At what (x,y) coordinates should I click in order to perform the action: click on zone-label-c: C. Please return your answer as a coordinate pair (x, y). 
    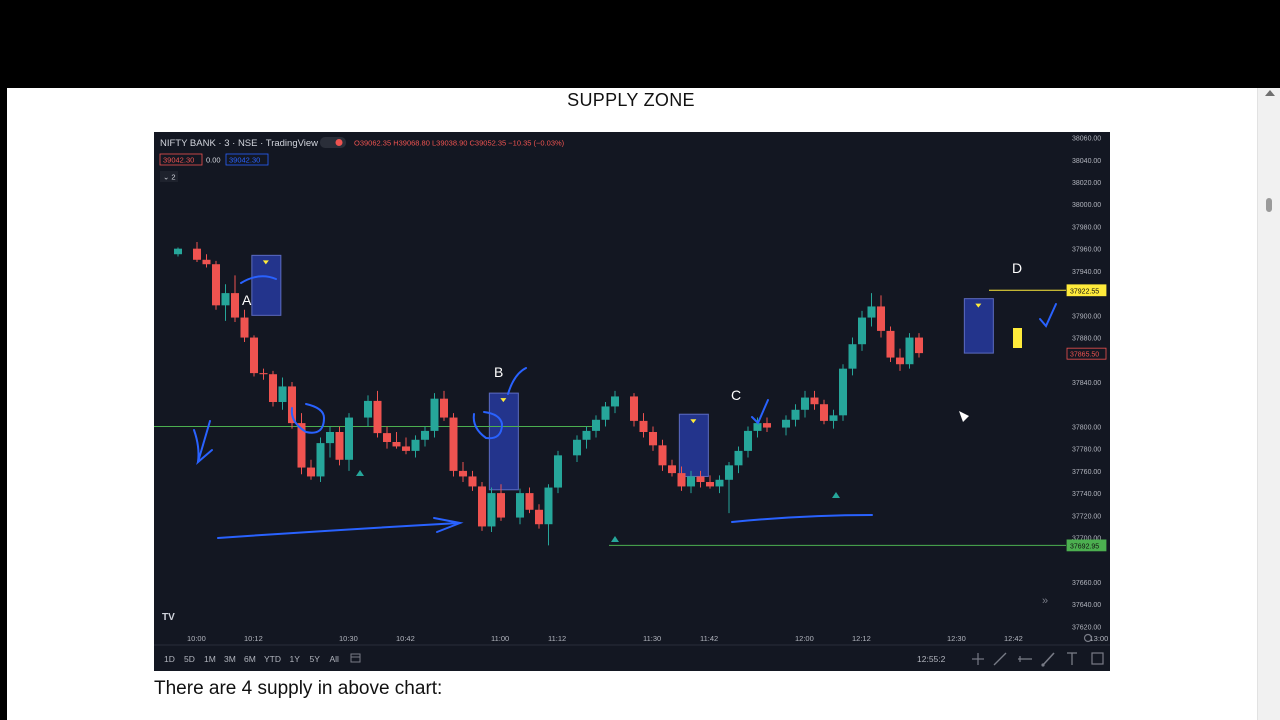
    Looking at the image, I should click on (736, 395).